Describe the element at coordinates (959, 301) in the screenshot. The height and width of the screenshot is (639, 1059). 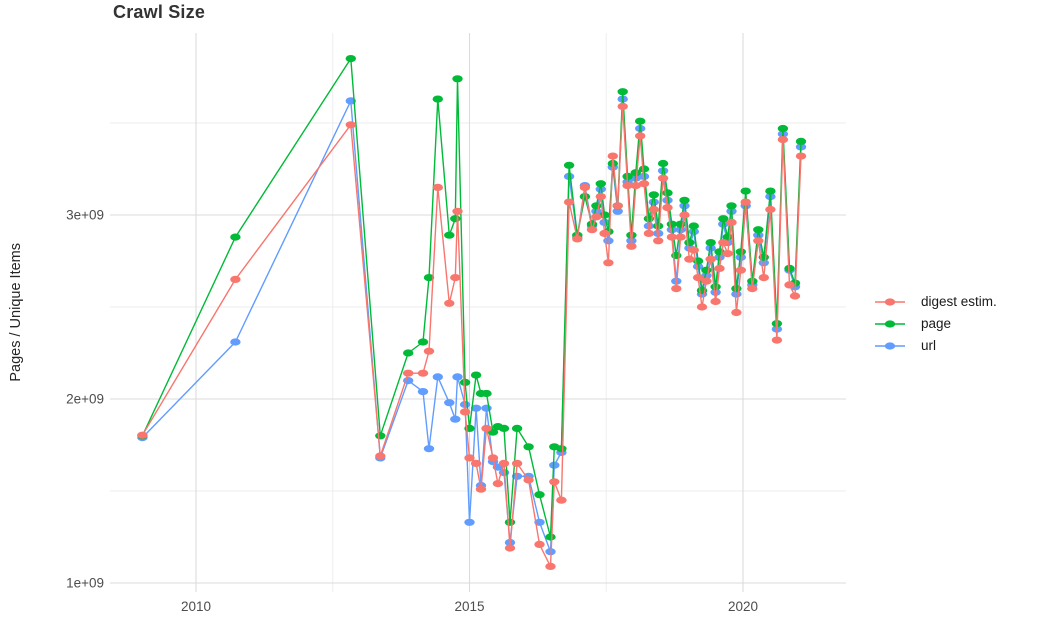
I see `legend-label-digest-estim: digest estim.` at that location.